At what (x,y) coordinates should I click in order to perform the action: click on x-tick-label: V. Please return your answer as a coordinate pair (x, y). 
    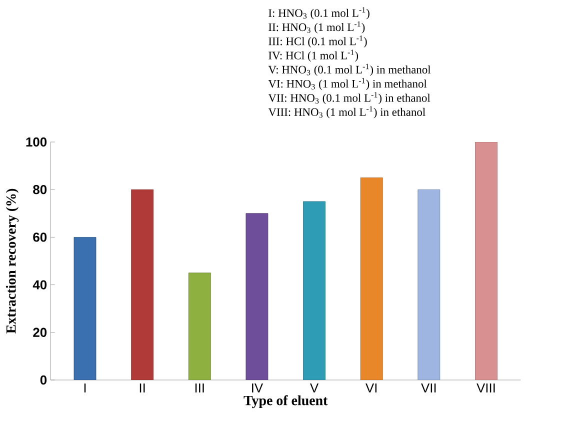
    Looking at the image, I should click on (314, 388).